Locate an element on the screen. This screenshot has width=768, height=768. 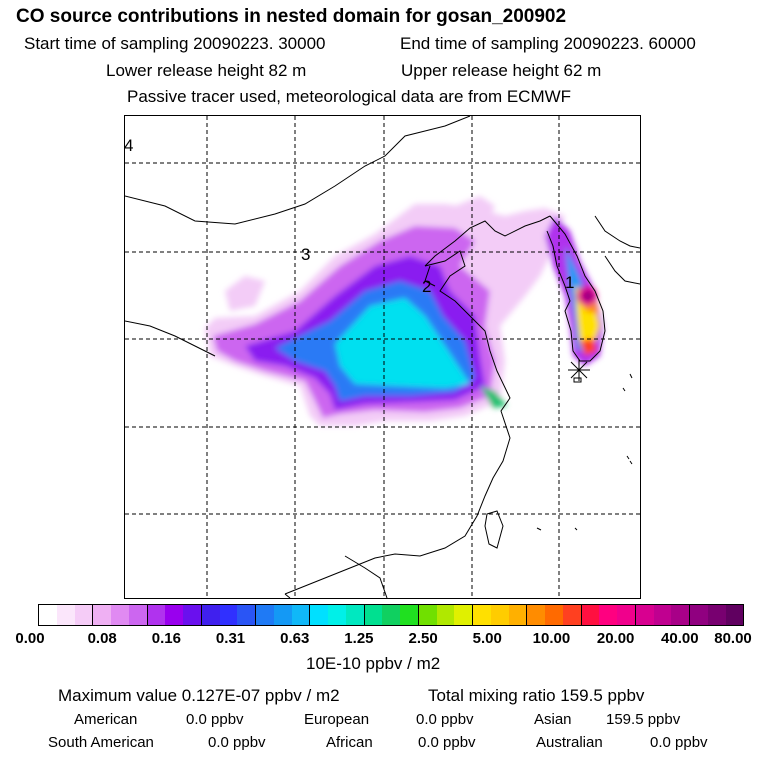
colorbar-tick-label: 80.00 is located at coordinates (733, 638).